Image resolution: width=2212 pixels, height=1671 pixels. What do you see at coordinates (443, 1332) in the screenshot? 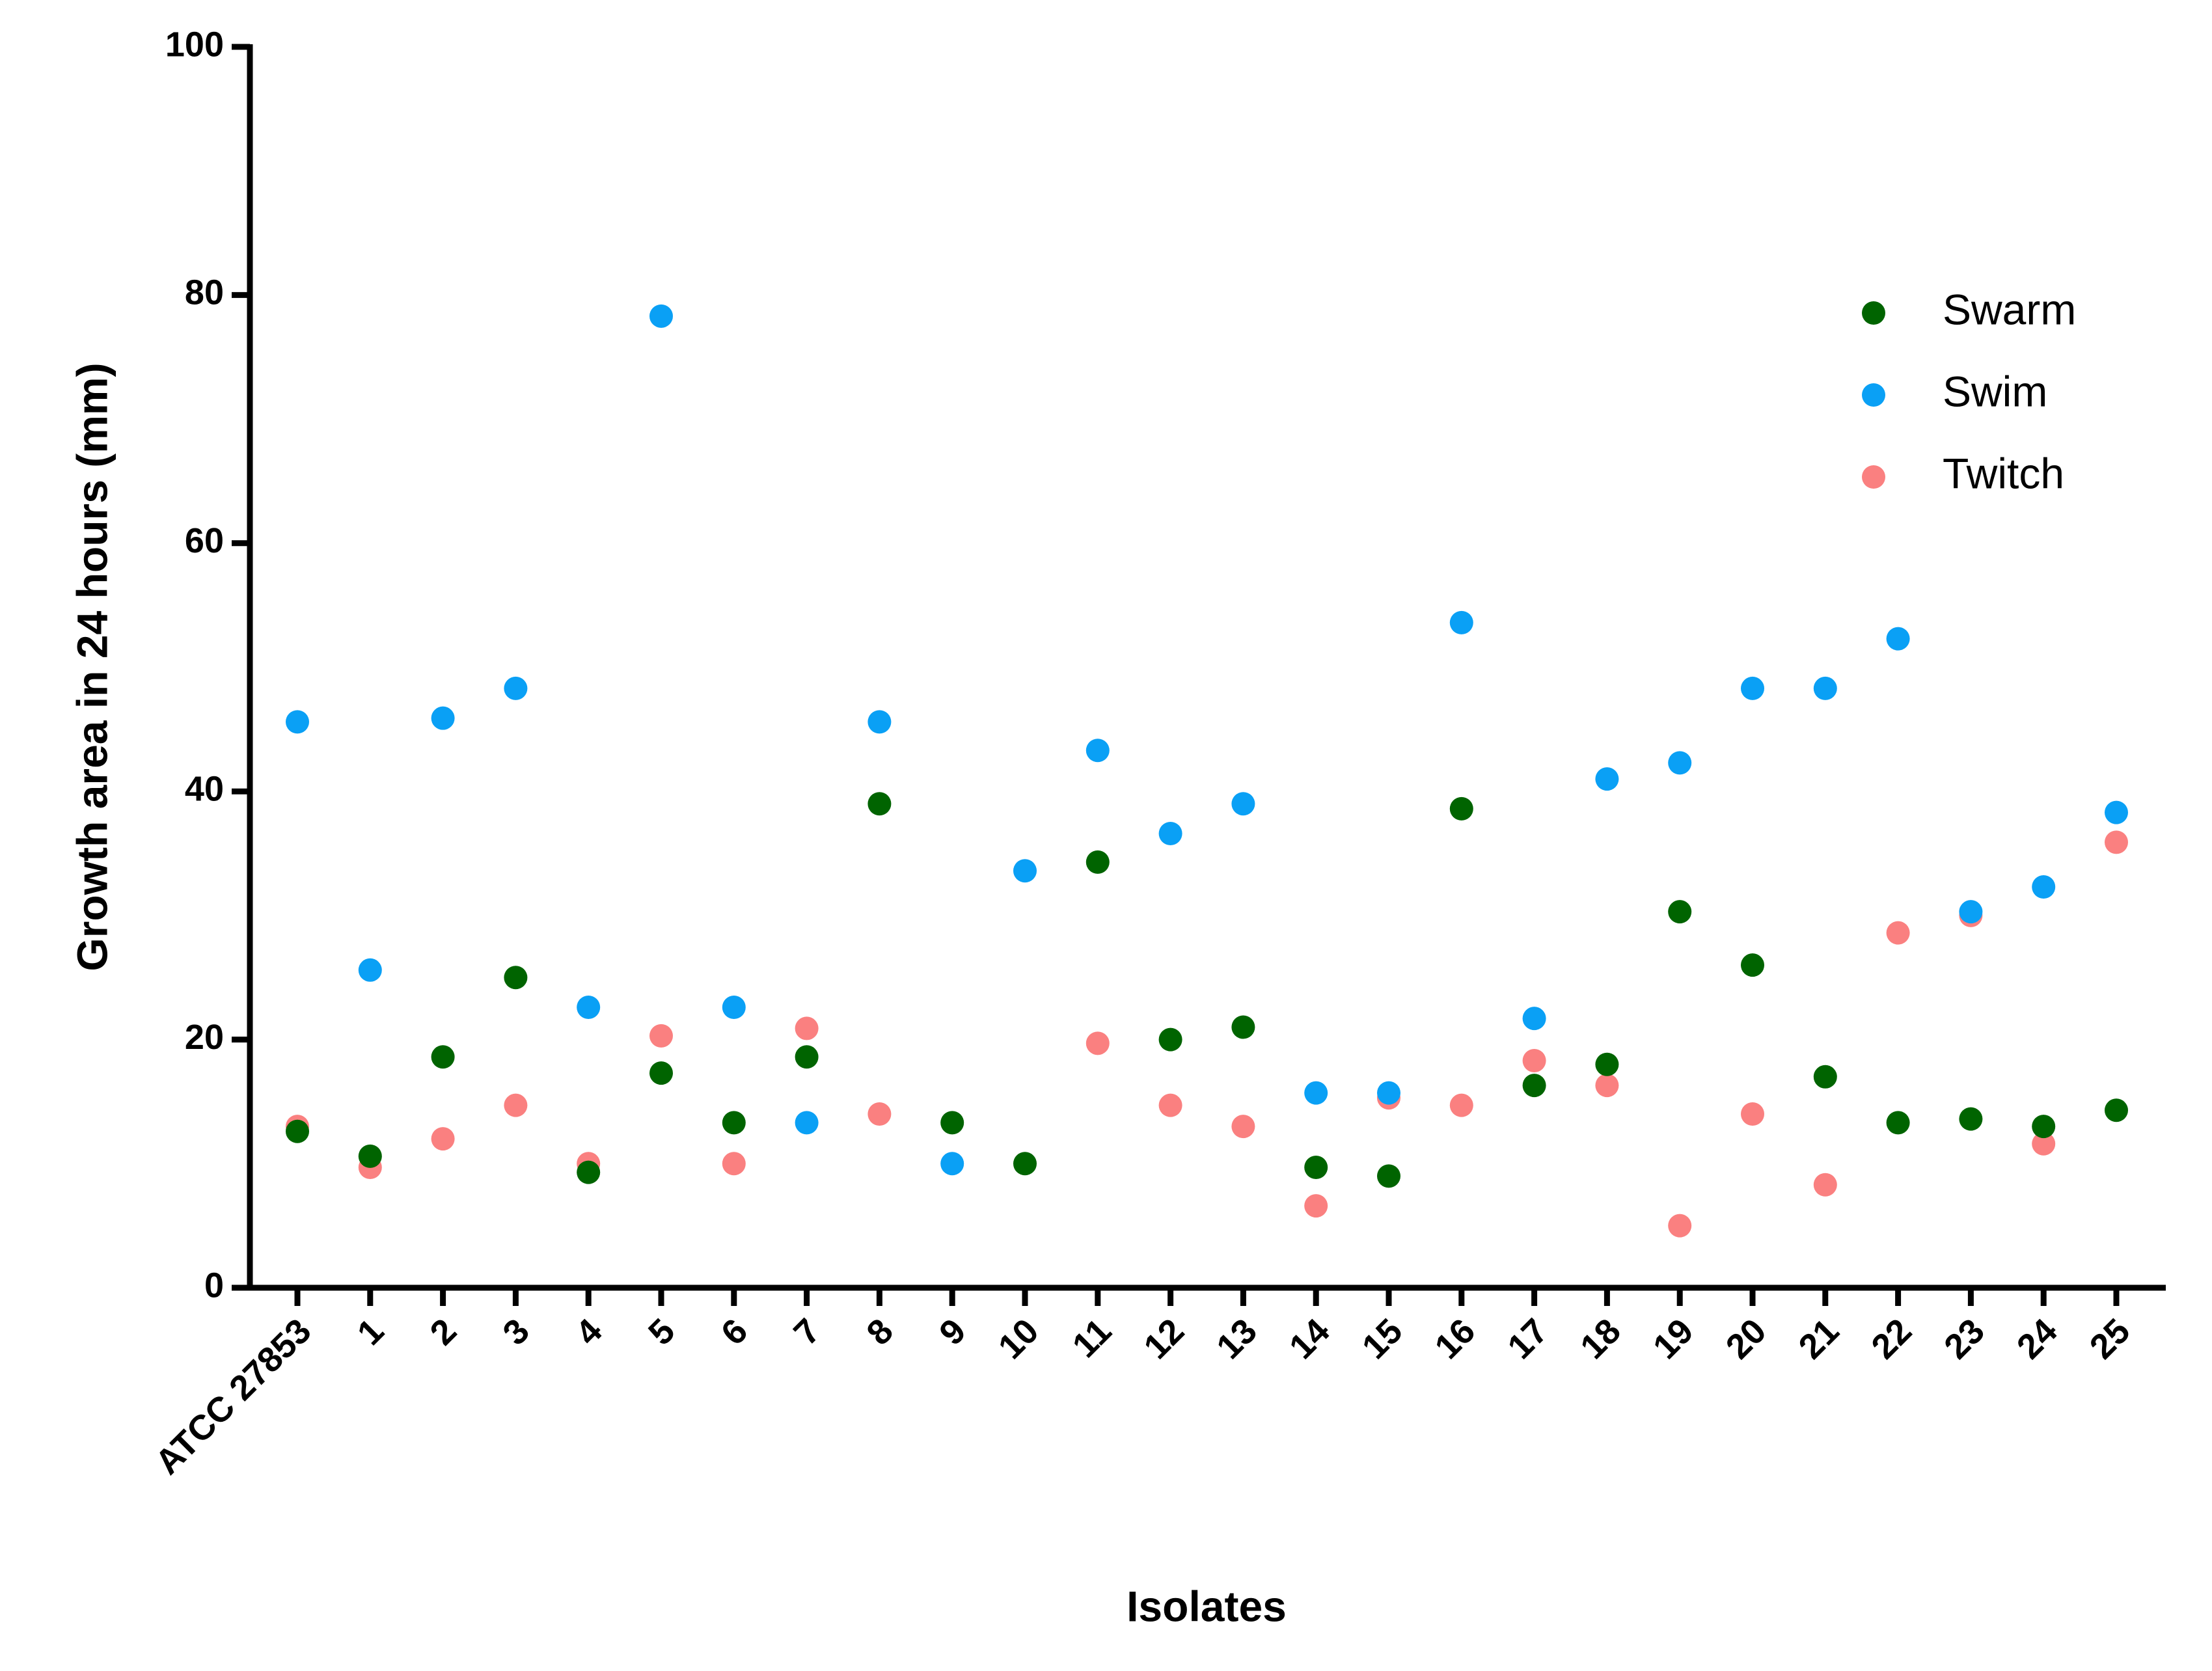
I see `x-tick-label: 2` at bounding box center [443, 1332].